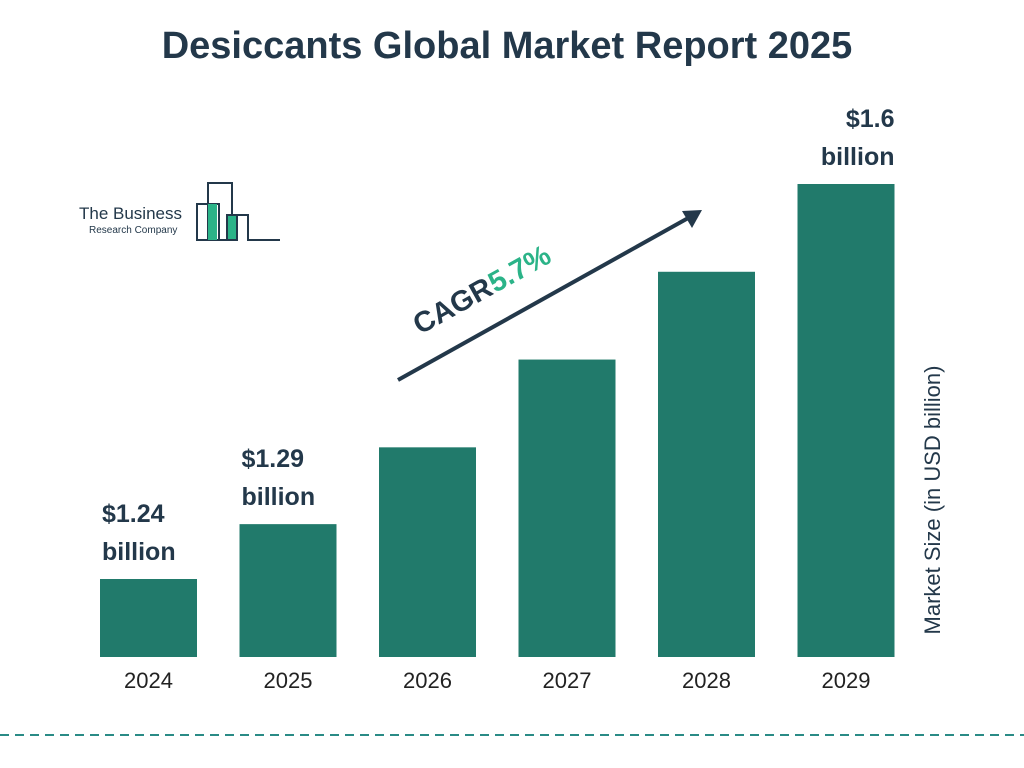 The image size is (1024, 768). What do you see at coordinates (130, 213) in the screenshot?
I see `logo-text: The Business` at bounding box center [130, 213].